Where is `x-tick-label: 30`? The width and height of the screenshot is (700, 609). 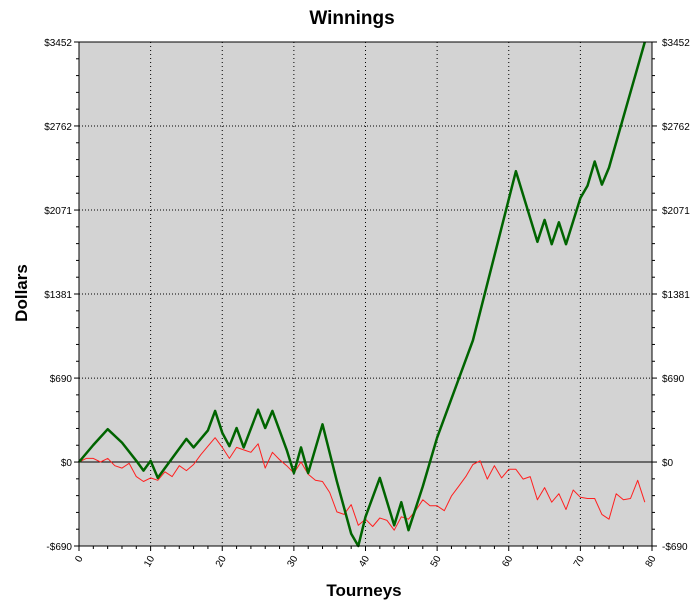 x-tick-label: 30 is located at coordinates (292, 562).